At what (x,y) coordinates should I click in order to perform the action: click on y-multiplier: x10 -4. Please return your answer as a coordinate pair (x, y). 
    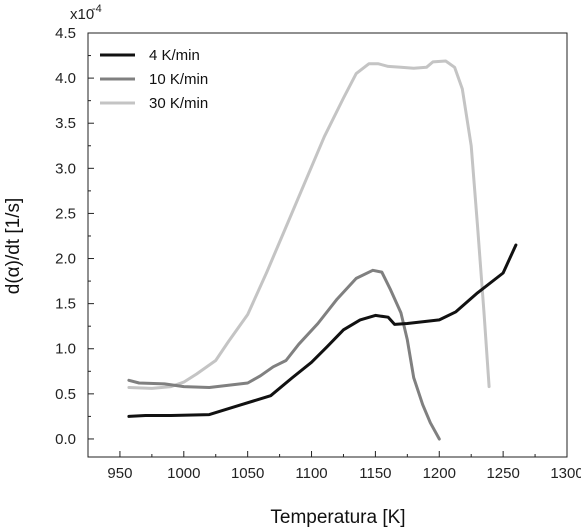
    Looking at the image, I should click on (86, 13).